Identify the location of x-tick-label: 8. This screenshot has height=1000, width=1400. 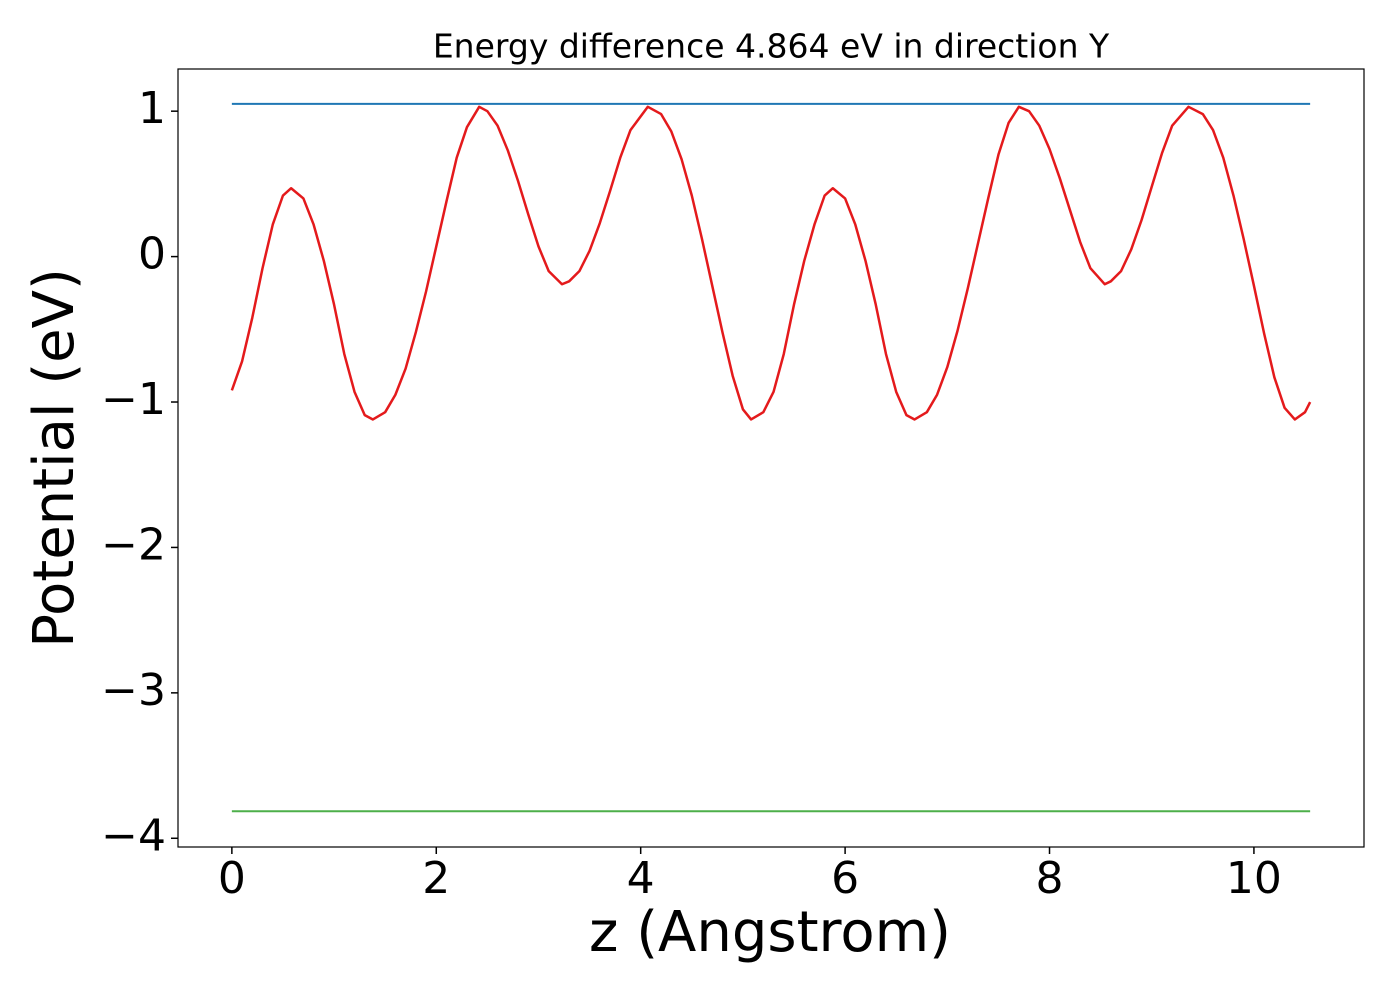
(1050, 878).